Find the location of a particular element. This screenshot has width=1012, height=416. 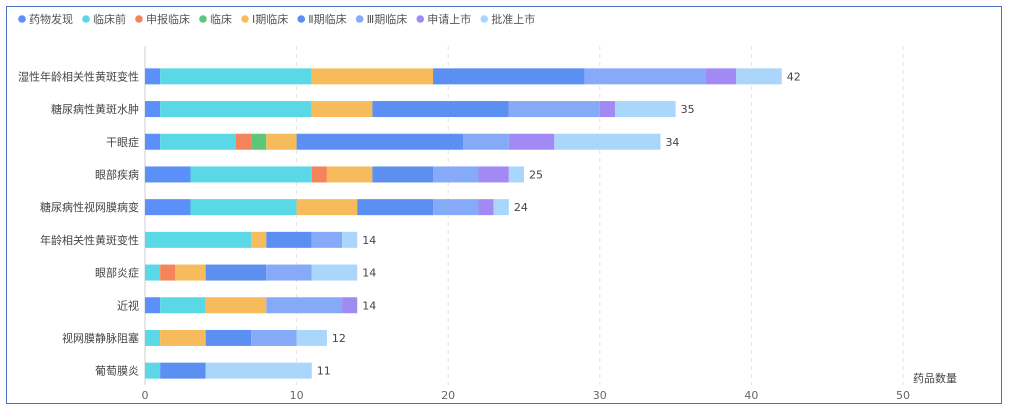

legend-item: 药物发现 is located at coordinates (45, 19).